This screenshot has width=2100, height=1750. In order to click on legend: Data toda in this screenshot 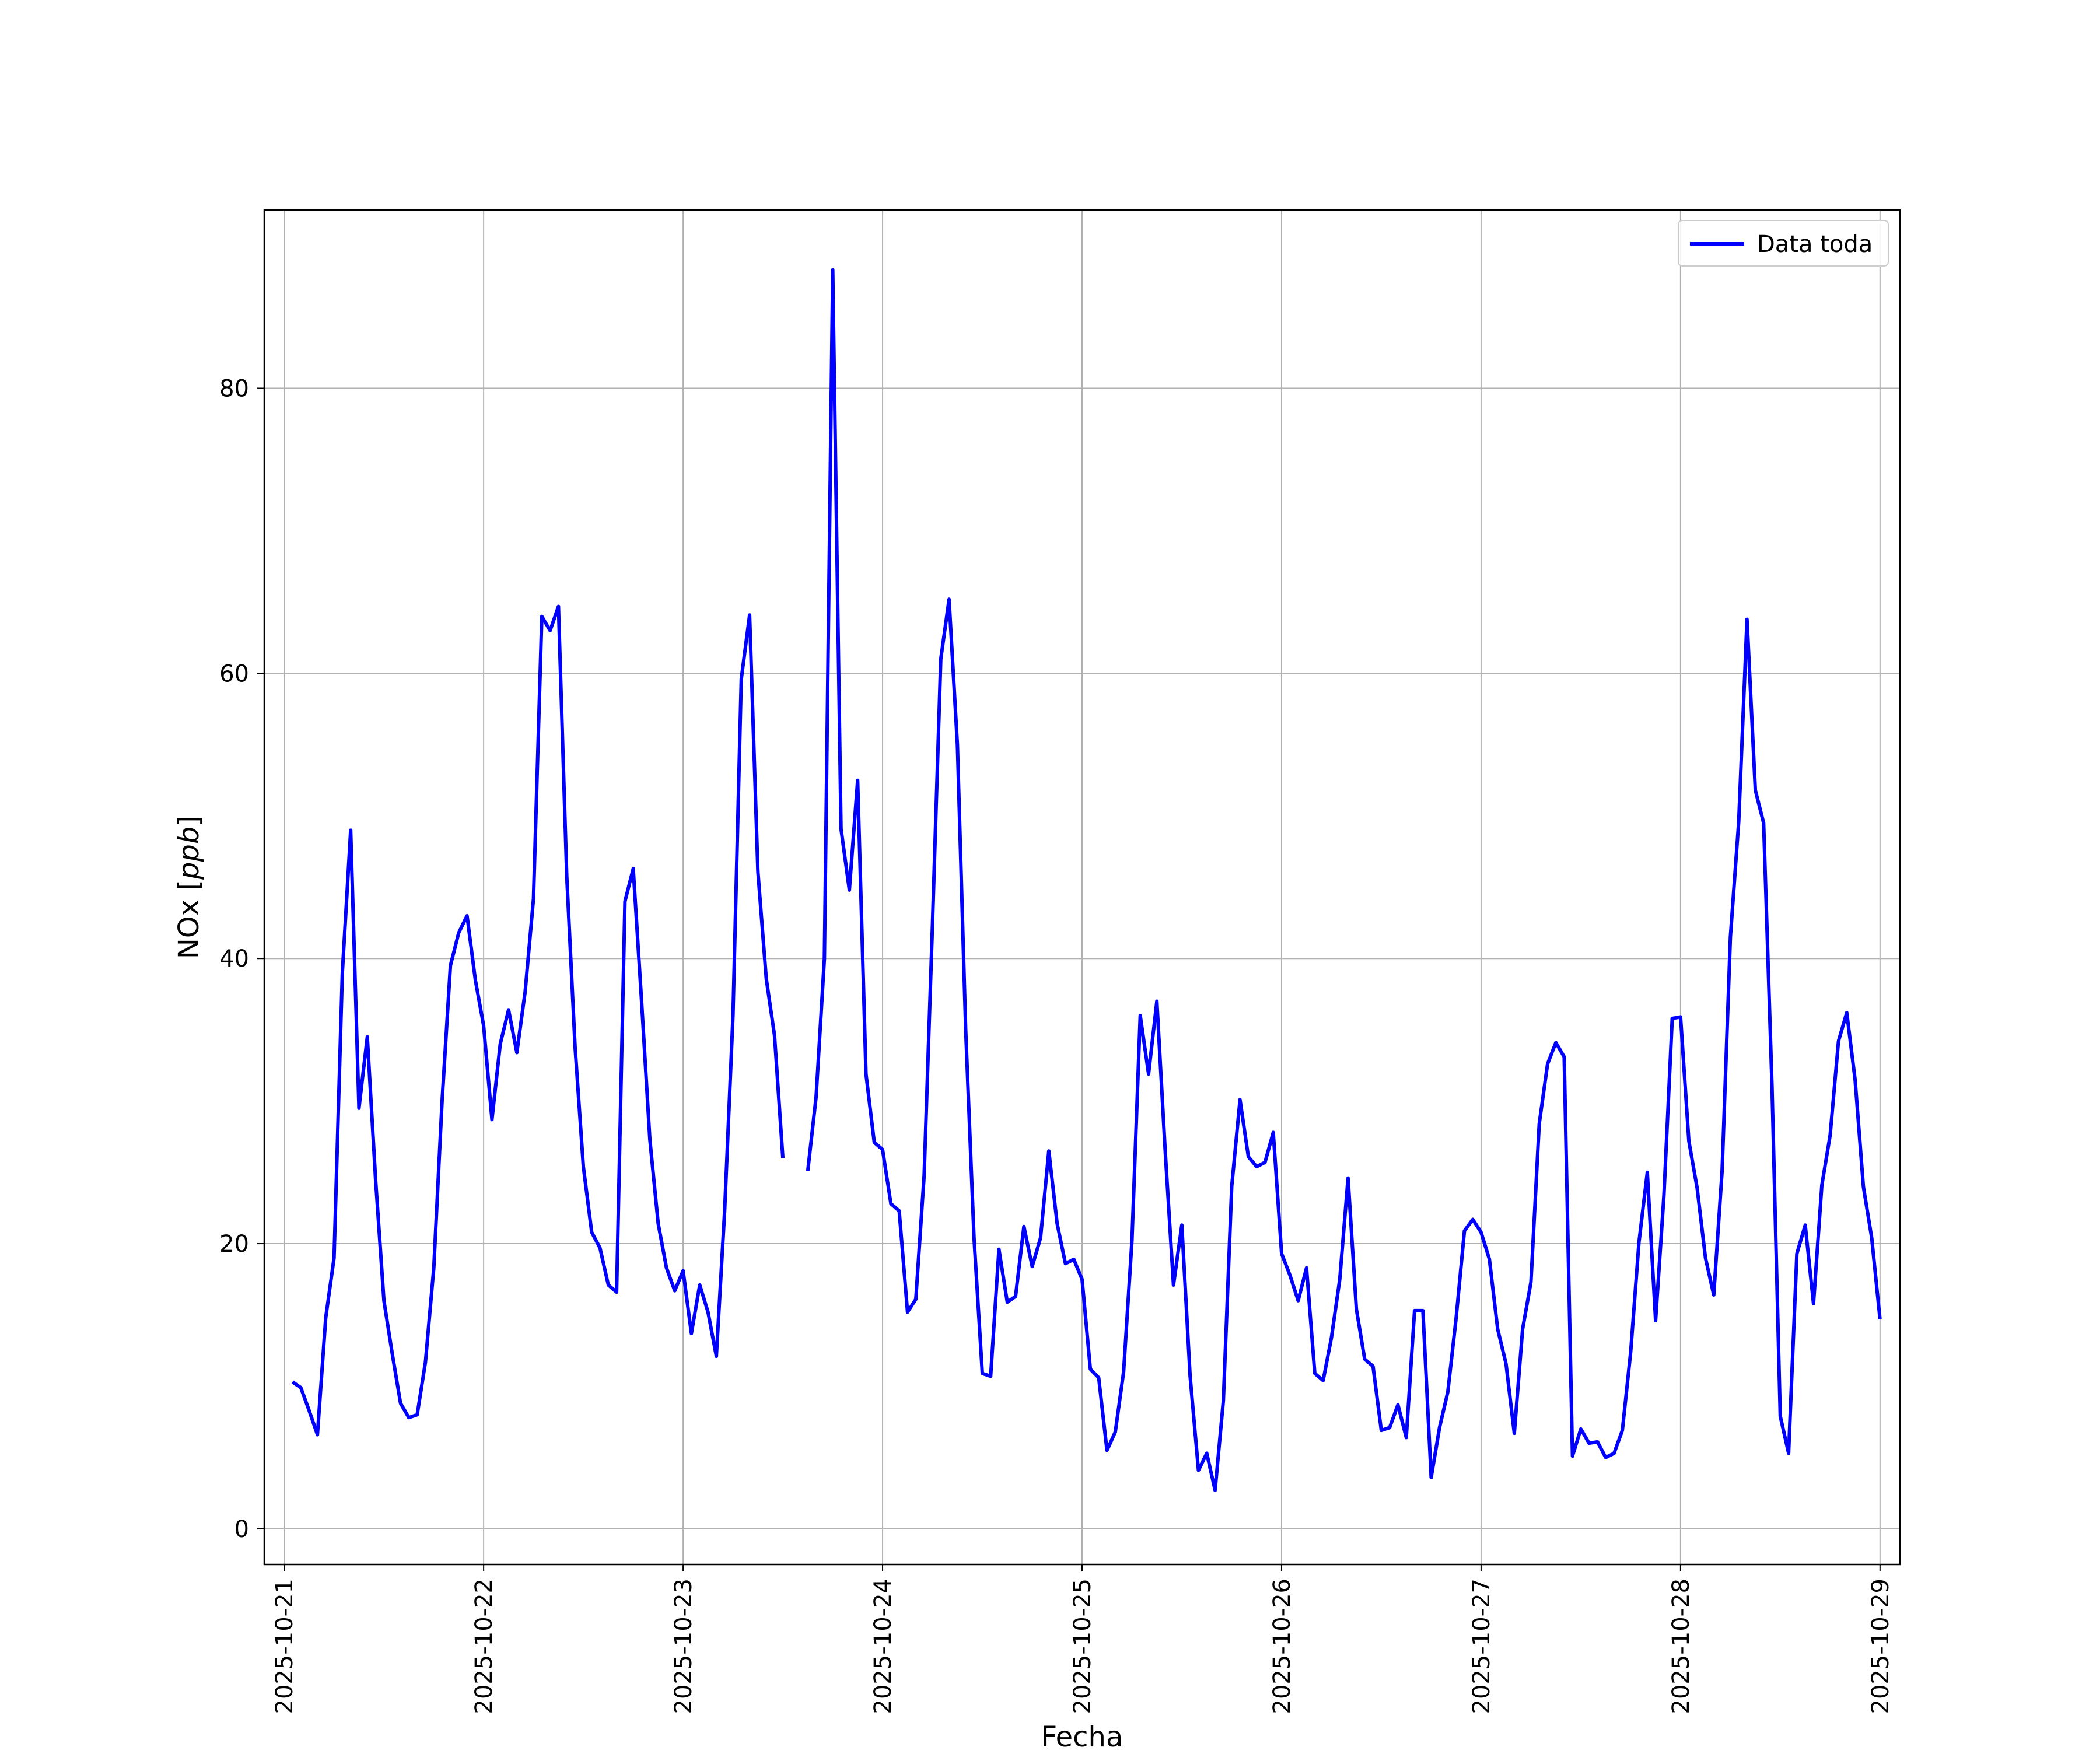, I will do `click(1783, 243)`.